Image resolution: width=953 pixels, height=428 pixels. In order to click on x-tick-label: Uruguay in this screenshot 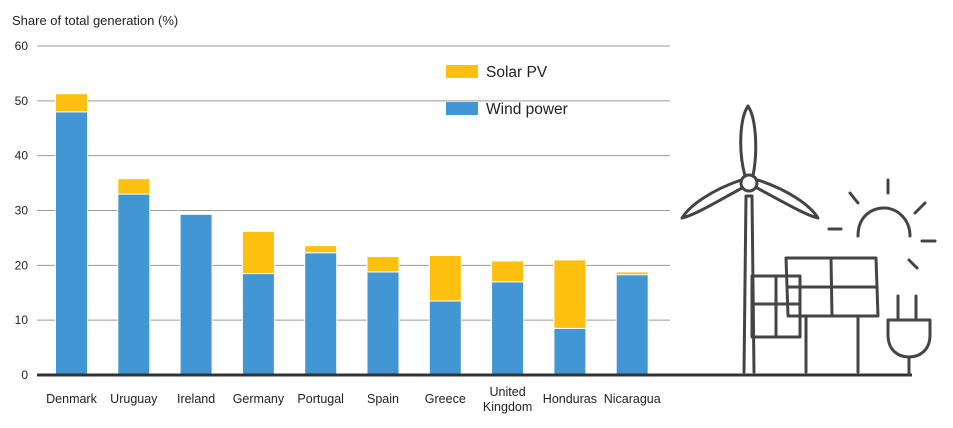, I will do `click(134, 399)`.